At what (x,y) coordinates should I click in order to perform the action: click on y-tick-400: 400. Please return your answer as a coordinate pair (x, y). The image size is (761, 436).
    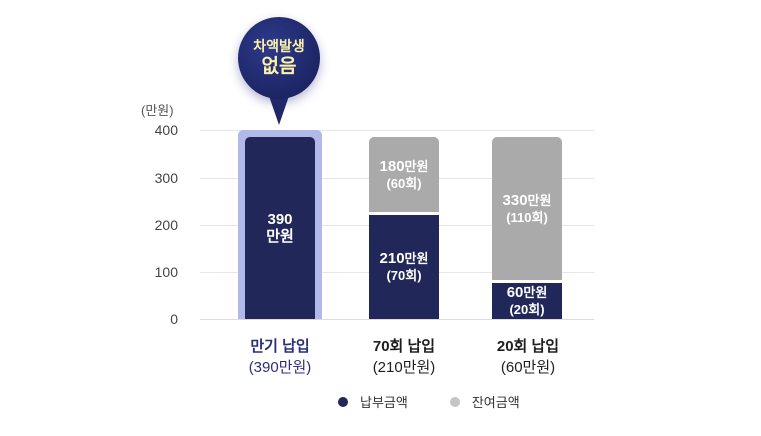
    Looking at the image, I should click on (166, 130).